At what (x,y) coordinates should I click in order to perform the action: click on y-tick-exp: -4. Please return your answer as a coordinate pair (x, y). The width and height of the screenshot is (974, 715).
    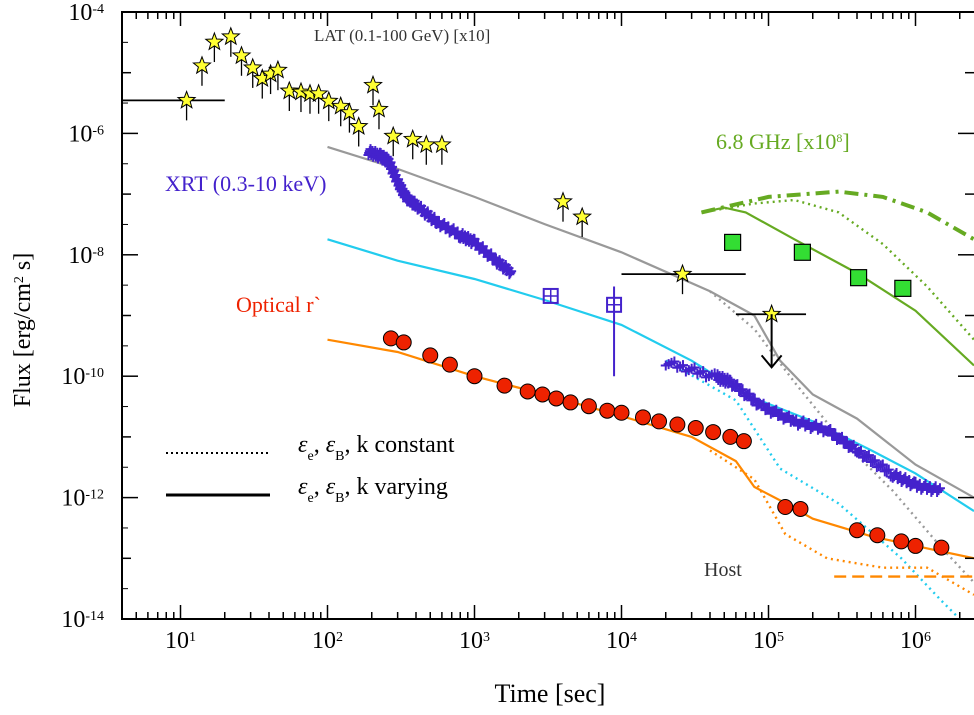
    Looking at the image, I should click on (98, 9).